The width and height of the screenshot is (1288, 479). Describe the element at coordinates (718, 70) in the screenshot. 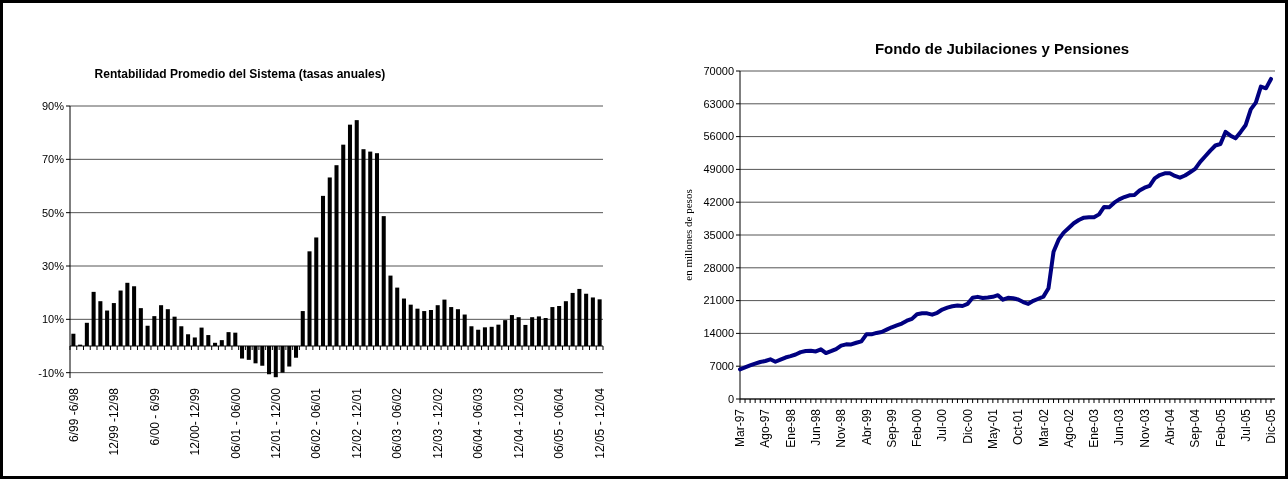

I see `y-tick-label: 70000` at that location.